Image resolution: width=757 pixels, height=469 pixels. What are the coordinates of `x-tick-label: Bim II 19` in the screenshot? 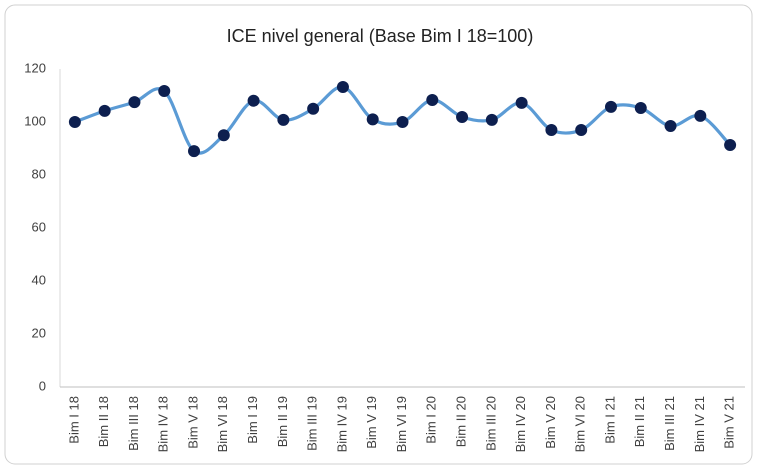 It's located at (282, 421).